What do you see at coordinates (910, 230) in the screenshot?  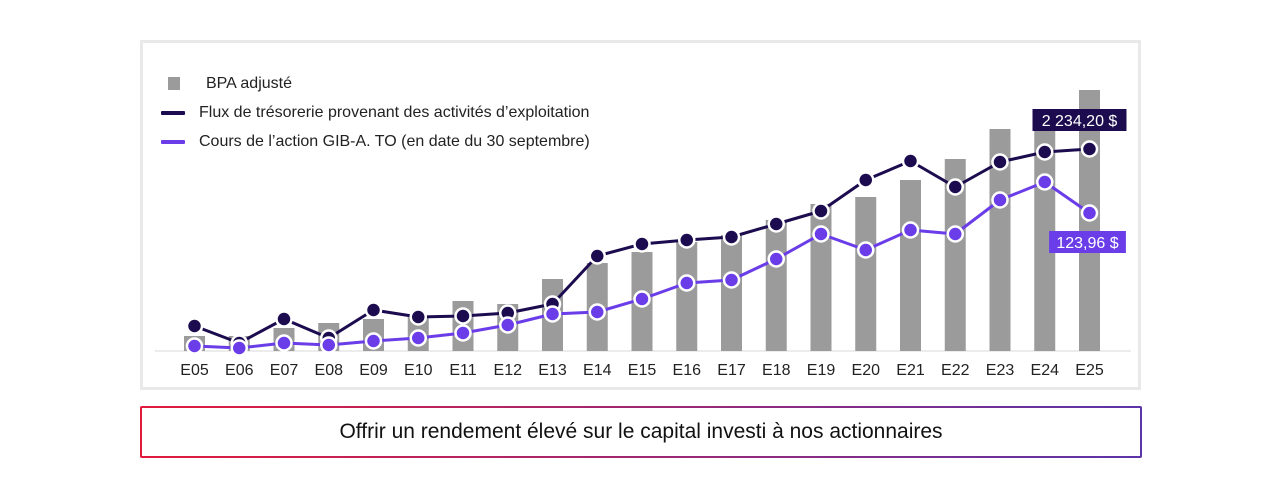 I see `point-share-price-e21` at bounding box center [910, 230].